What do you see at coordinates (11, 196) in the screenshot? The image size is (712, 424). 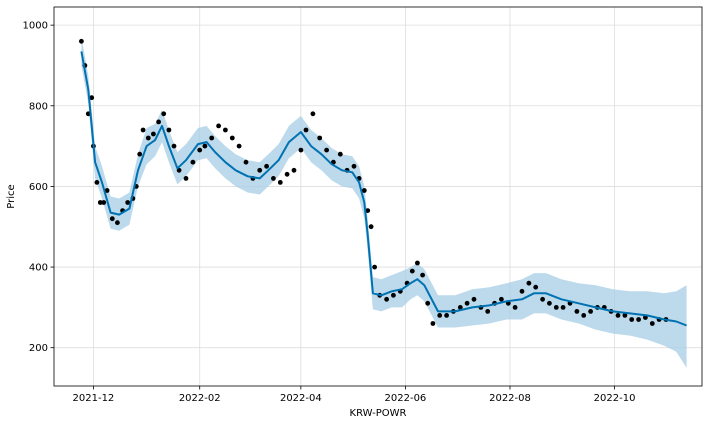 I see `y-axis-label: Price` at bounding box center [11, 196].